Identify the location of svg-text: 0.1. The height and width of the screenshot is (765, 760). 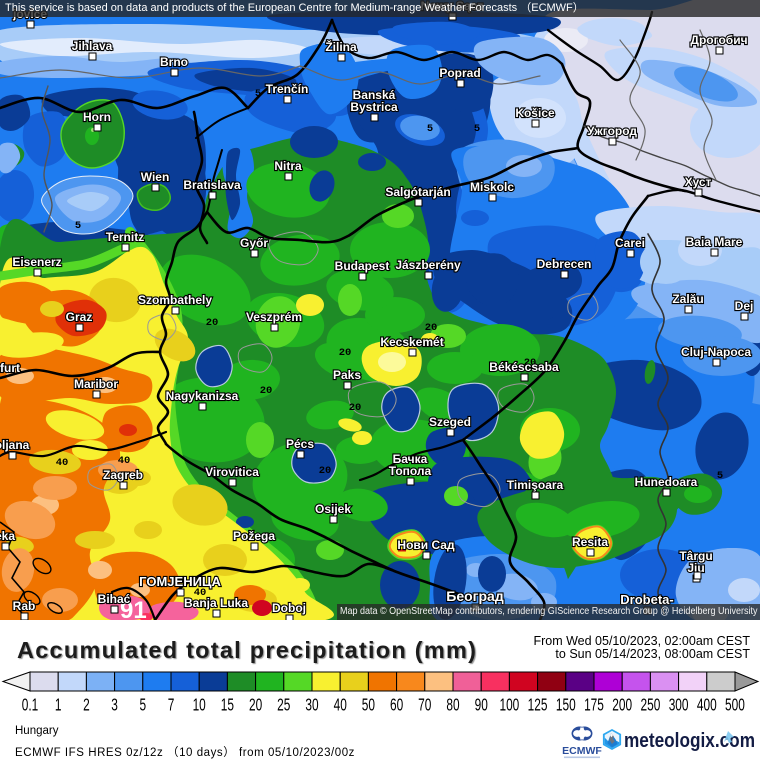
(30, 703).